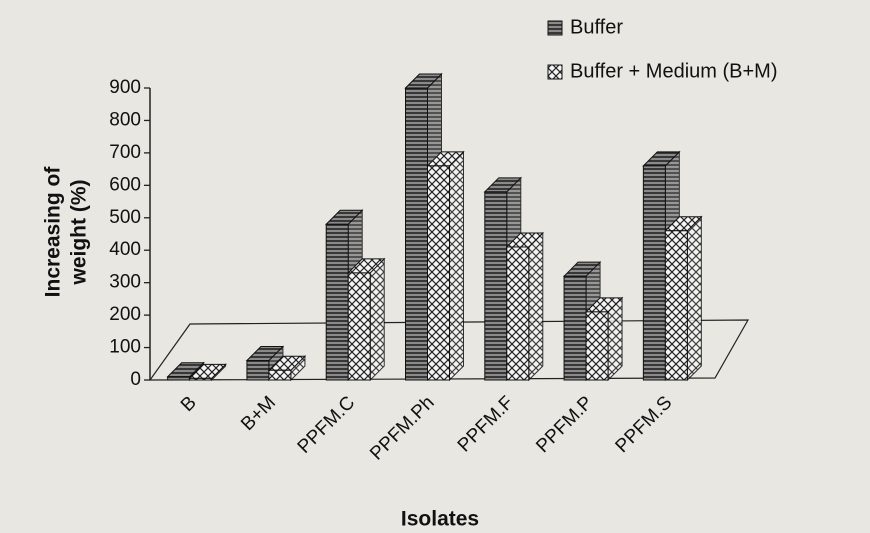  What do you see at coordinates (125, 249) in the screenshot?
I see `y-tick-label: 400` at bounding box center [125, 249].